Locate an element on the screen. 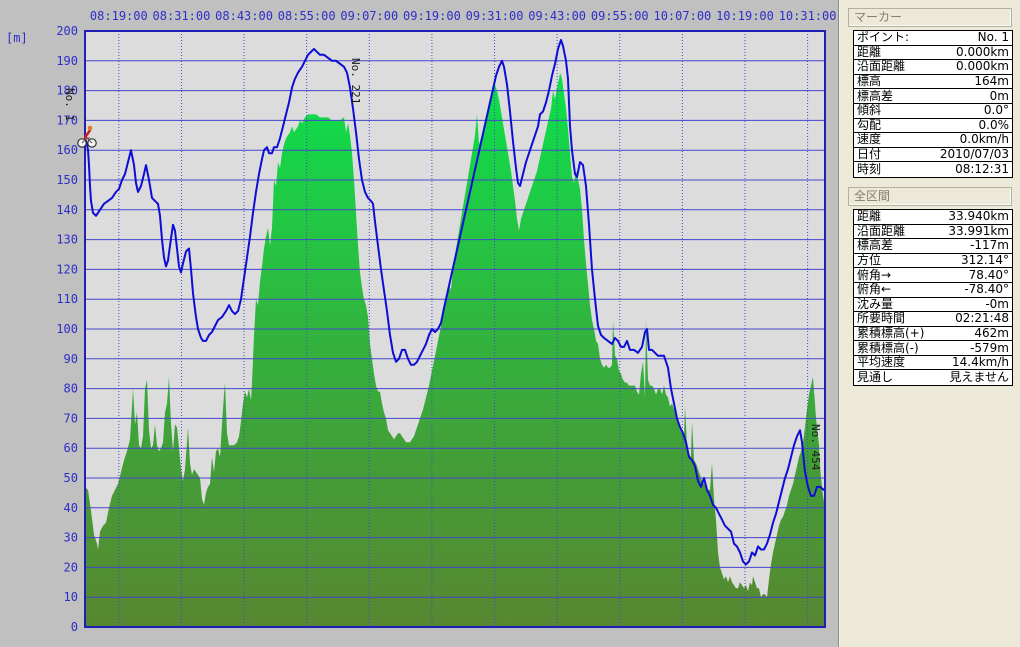  waypoint-label: No. 454 is located at coordinates (815, 447).